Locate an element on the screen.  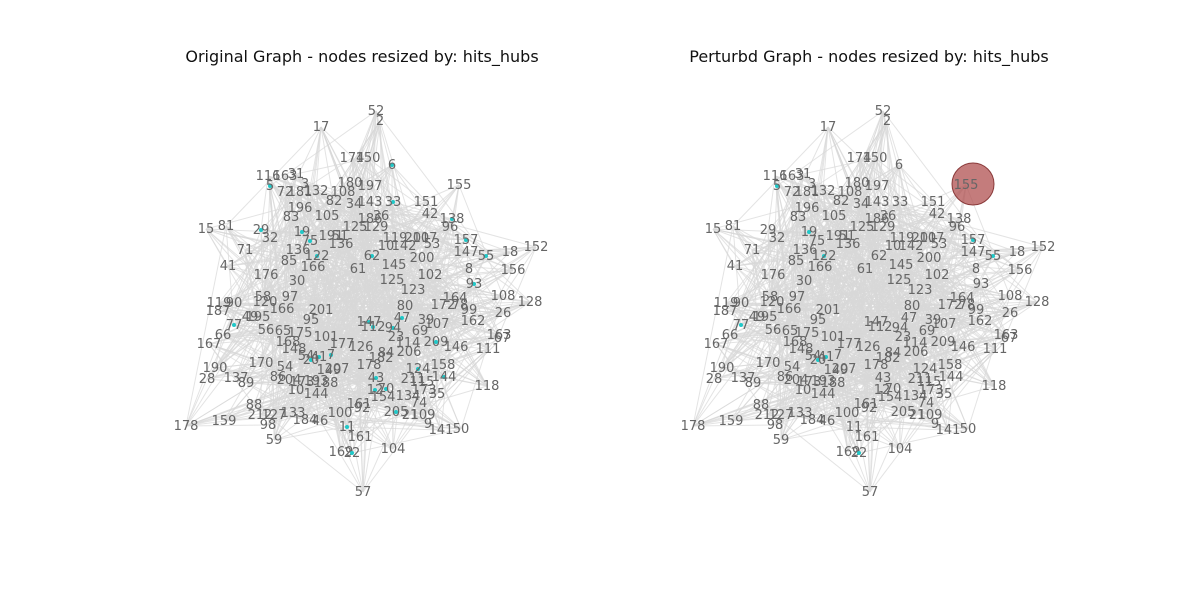
node-label: 39 is located at coordinates (933, 320).